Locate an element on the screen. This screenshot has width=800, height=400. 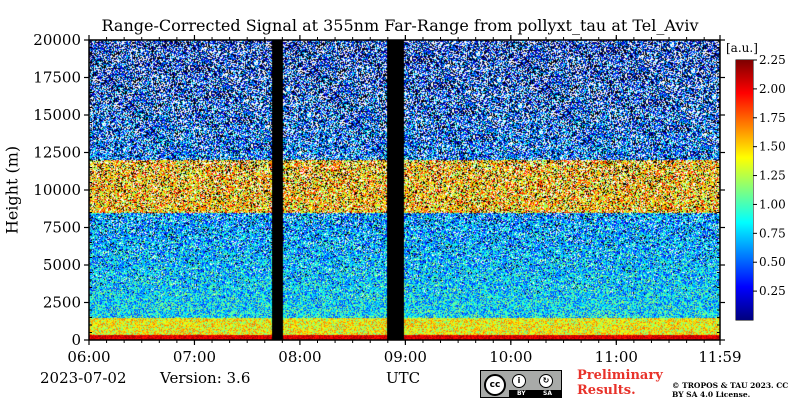
y-tick-label: 7500 is located at coordinates (62, 228).